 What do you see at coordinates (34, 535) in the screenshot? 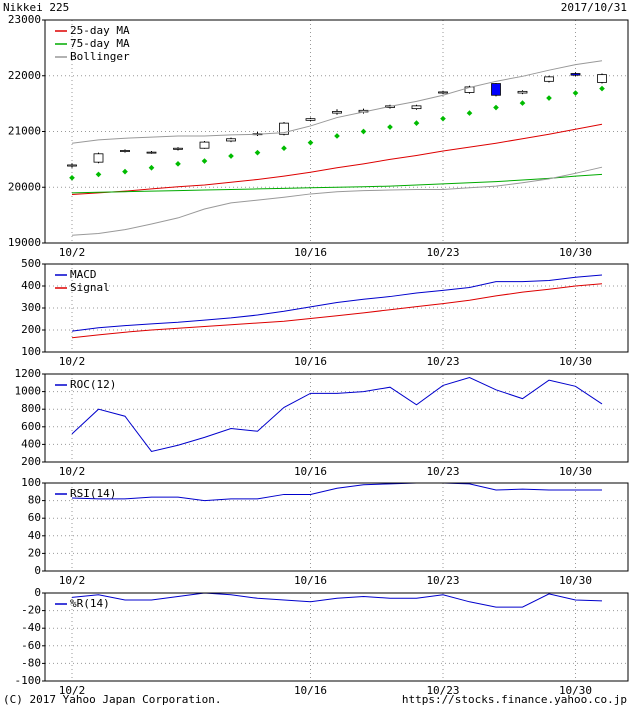
I see `y-tick-label: 40` at bounding box center [34, 535].